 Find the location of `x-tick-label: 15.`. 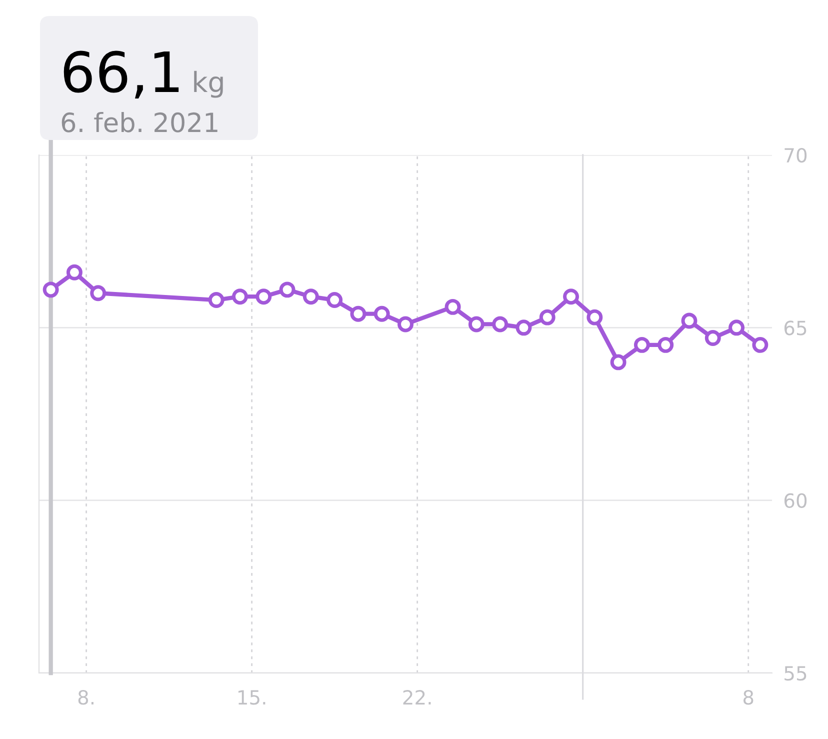

x-tick-label: 15. is located at coordinates (252, 697).